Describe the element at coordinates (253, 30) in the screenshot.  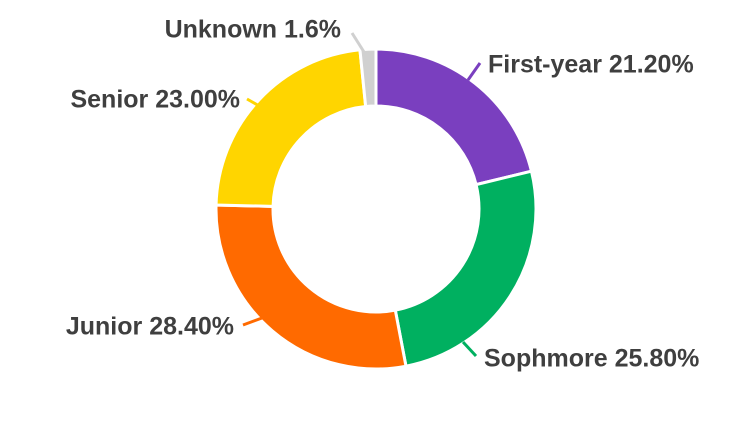
I see `data-label-unknown: Unknown 1.6%` at that location.